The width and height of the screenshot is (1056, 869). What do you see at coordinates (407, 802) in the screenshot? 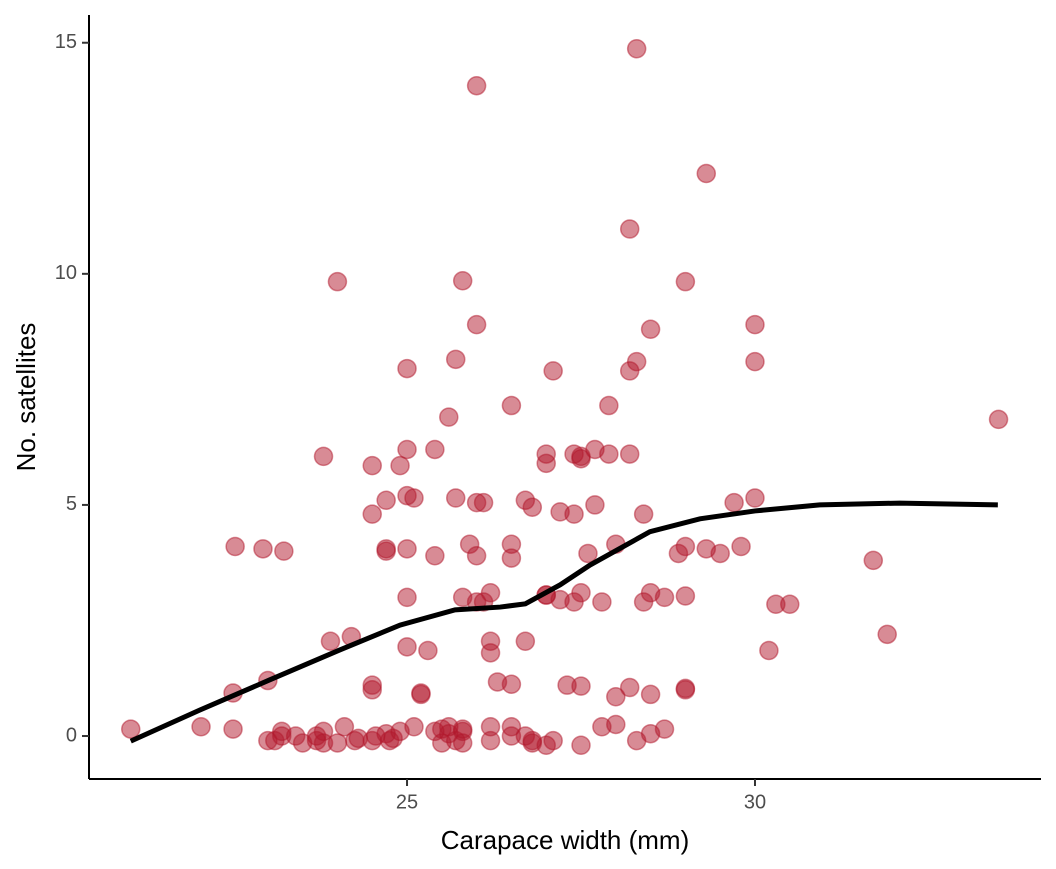
I see `x-tick-label: 25` at bounding box center [407, 802].